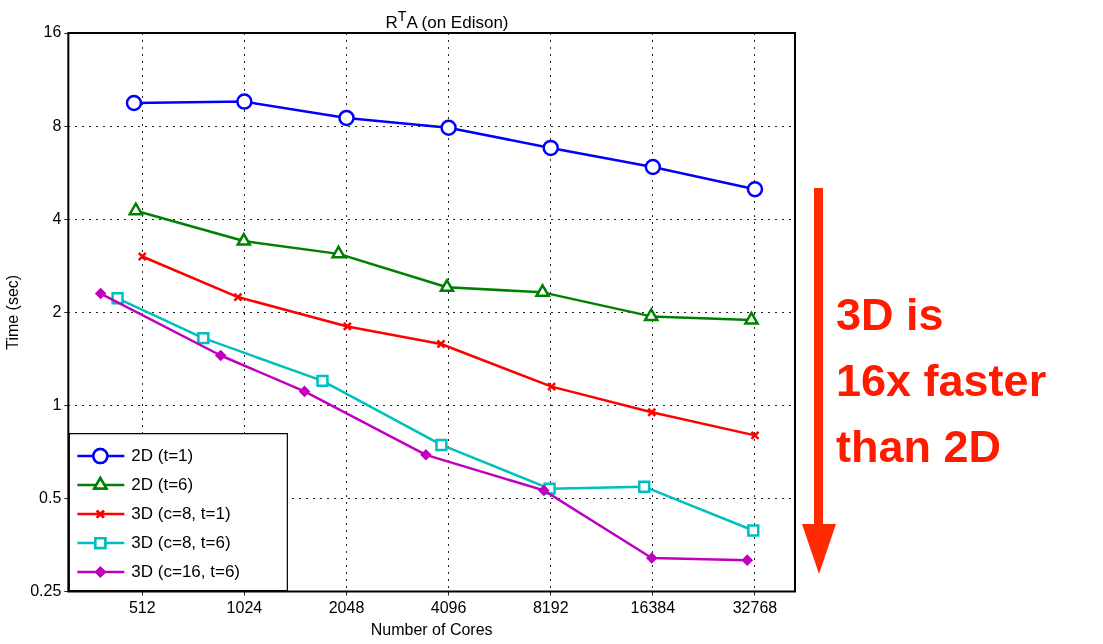  What do you see at coordinates (52, 32) in the screenshot?
I see `y-tick-label: 16` at bounding box center [52, 32].